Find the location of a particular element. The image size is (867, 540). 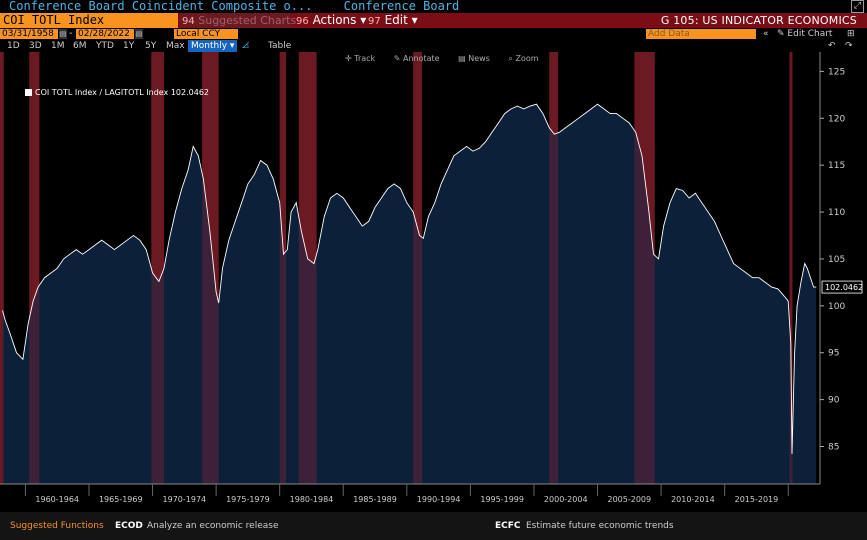

zoom-label: Zoom is located at coordinates (527, 58).